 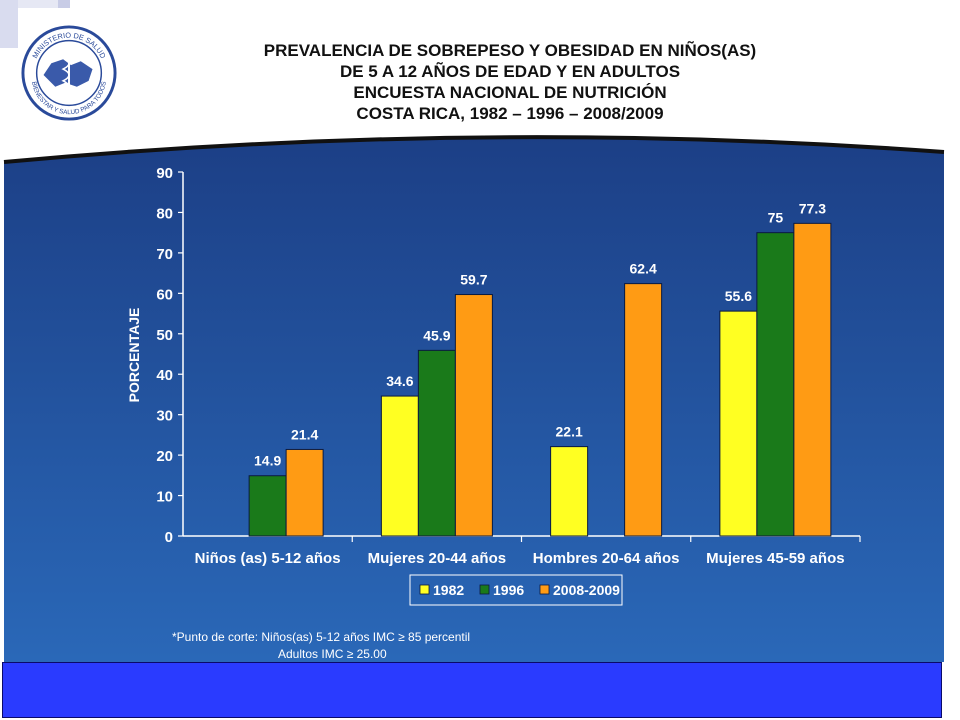 I want to click on data-label: 55.6, so click(x=738, y=296).